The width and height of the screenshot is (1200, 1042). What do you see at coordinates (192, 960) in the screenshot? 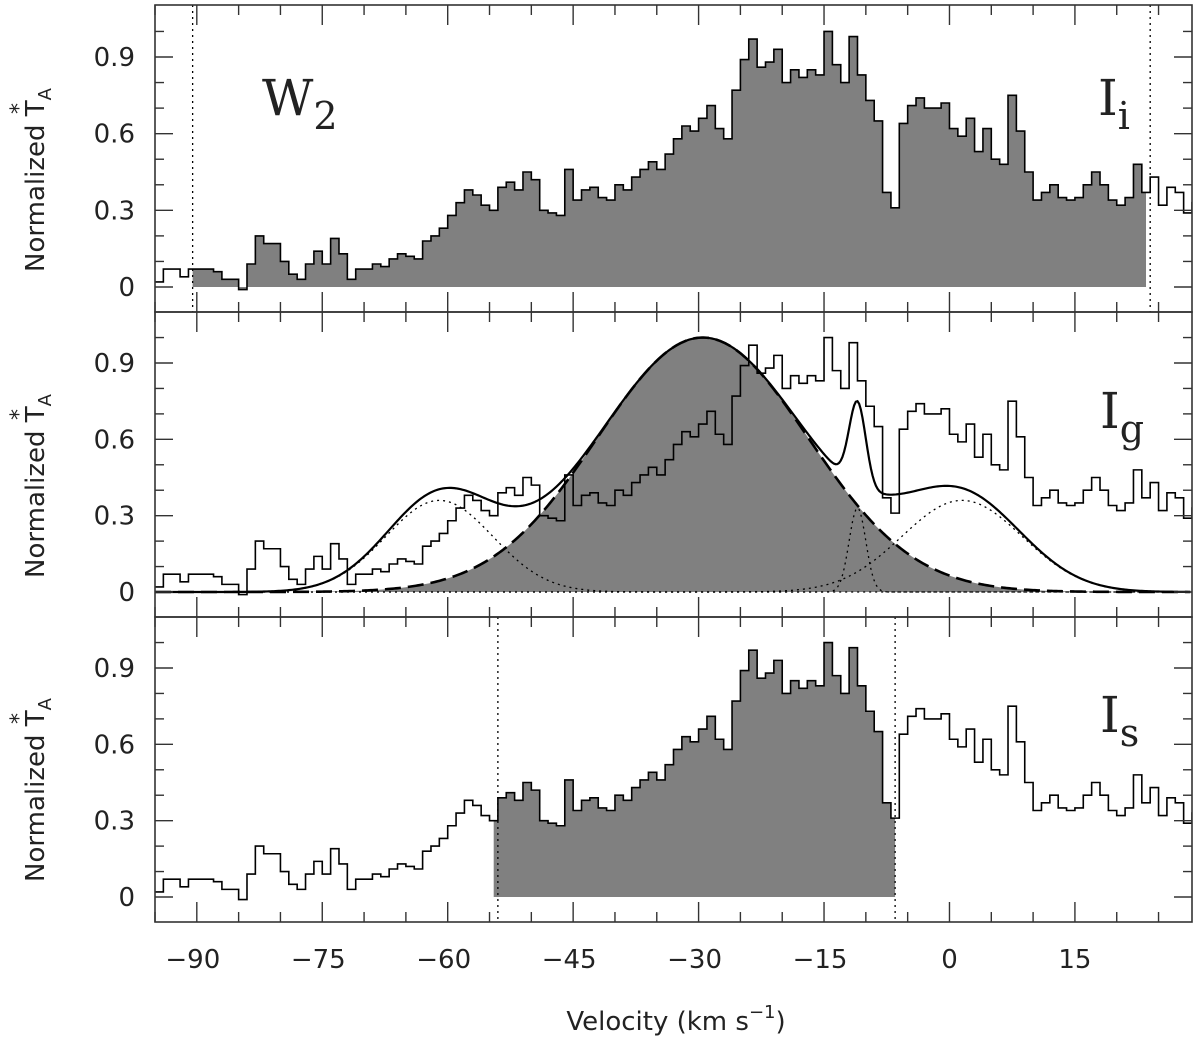
I see `x-tick-label: −90` at bounding box center [192, 960].